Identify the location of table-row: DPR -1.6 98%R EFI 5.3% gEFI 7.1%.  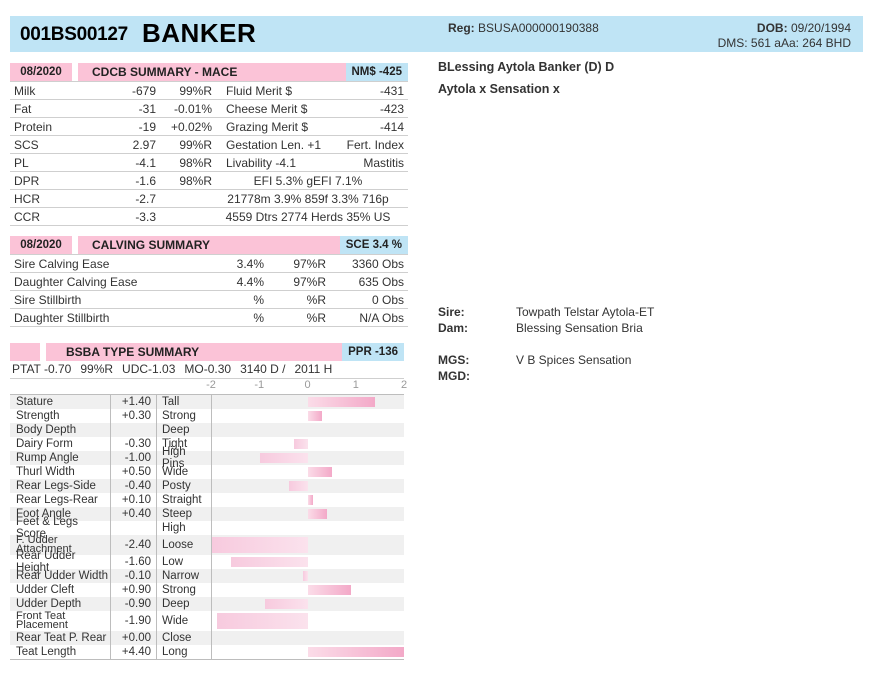
(209, 181).